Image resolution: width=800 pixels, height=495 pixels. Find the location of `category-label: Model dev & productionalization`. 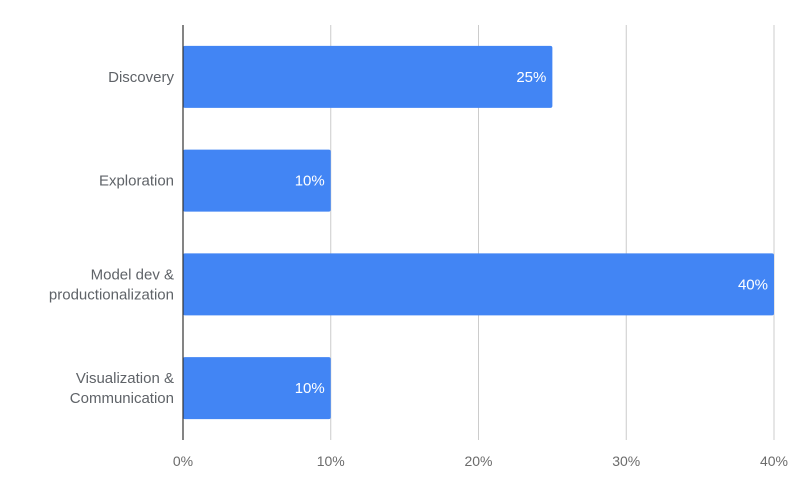

category-label: Model dev & productionalization is located at coordinates (111, 284).